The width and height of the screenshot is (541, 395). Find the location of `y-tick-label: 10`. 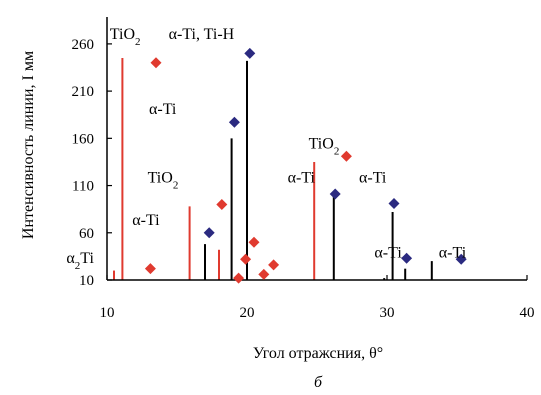

y-tick-label: 10 is located at coordinates (86, 281).